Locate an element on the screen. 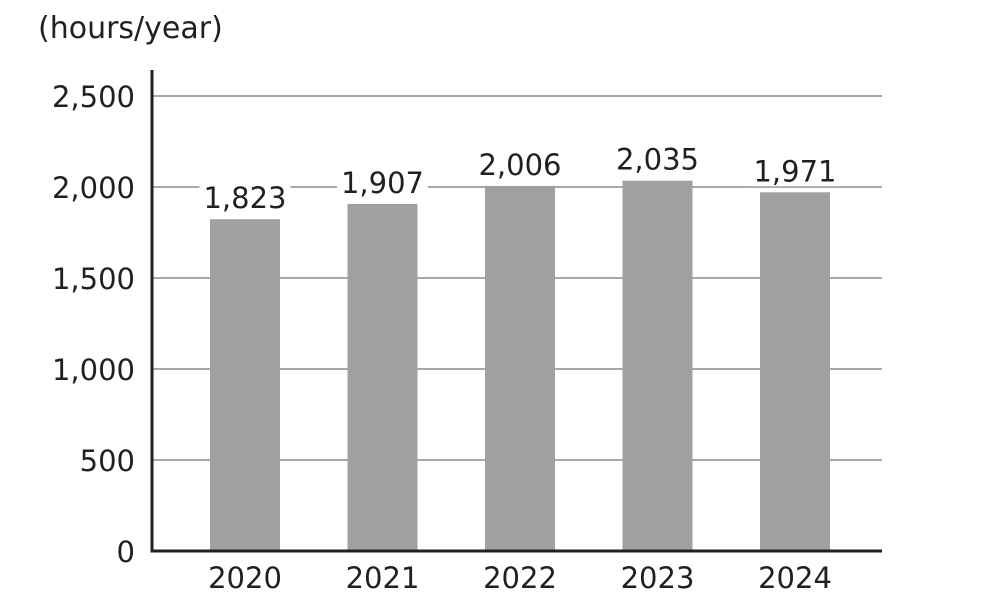 Image resolution: width=1000 pixels, height=600 pixels. y-tick-label: 2,000 is located at coordinates (93, 188).